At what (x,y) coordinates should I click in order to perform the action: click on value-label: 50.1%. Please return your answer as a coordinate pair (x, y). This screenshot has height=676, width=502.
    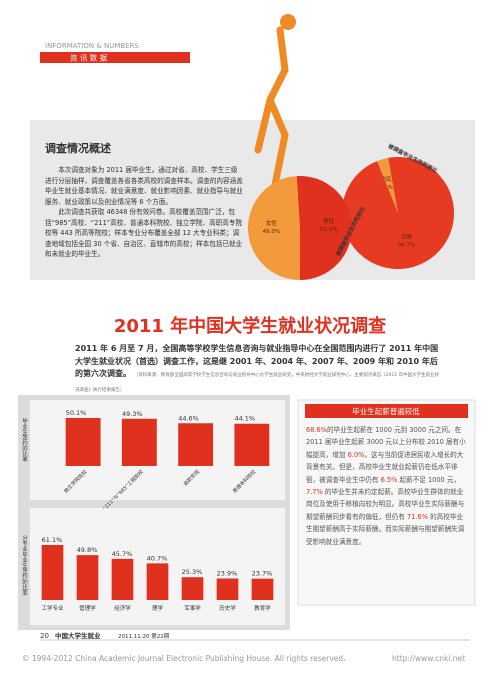
    Looking at the image, I should click on (76, 413).